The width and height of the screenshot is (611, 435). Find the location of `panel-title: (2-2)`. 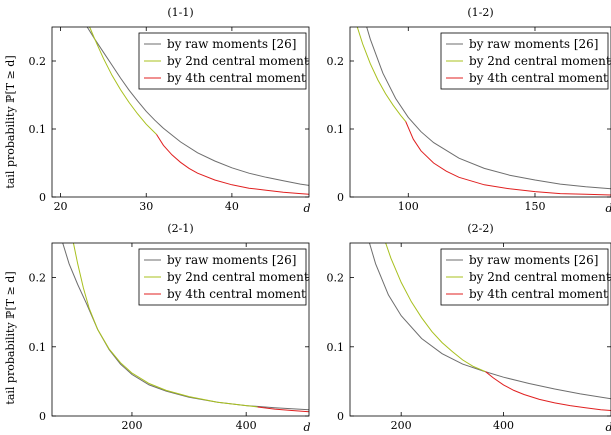

panel-title: (2-2) is located at coordinates (480, 228).